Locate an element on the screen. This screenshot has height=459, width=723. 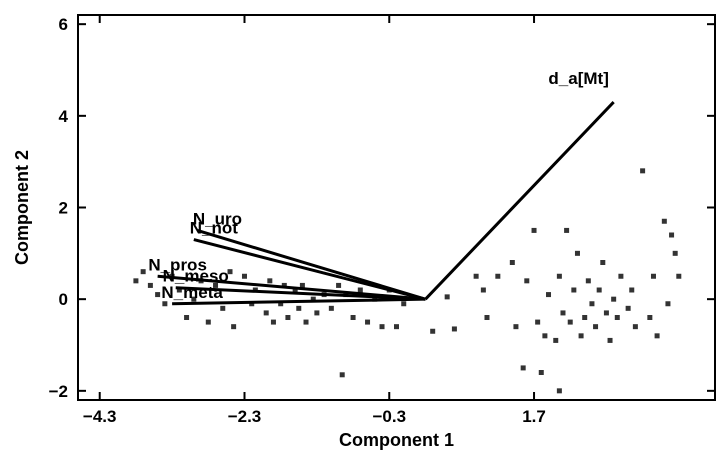
loading-vector-label: N_meso is located at coordinates (196, 276).